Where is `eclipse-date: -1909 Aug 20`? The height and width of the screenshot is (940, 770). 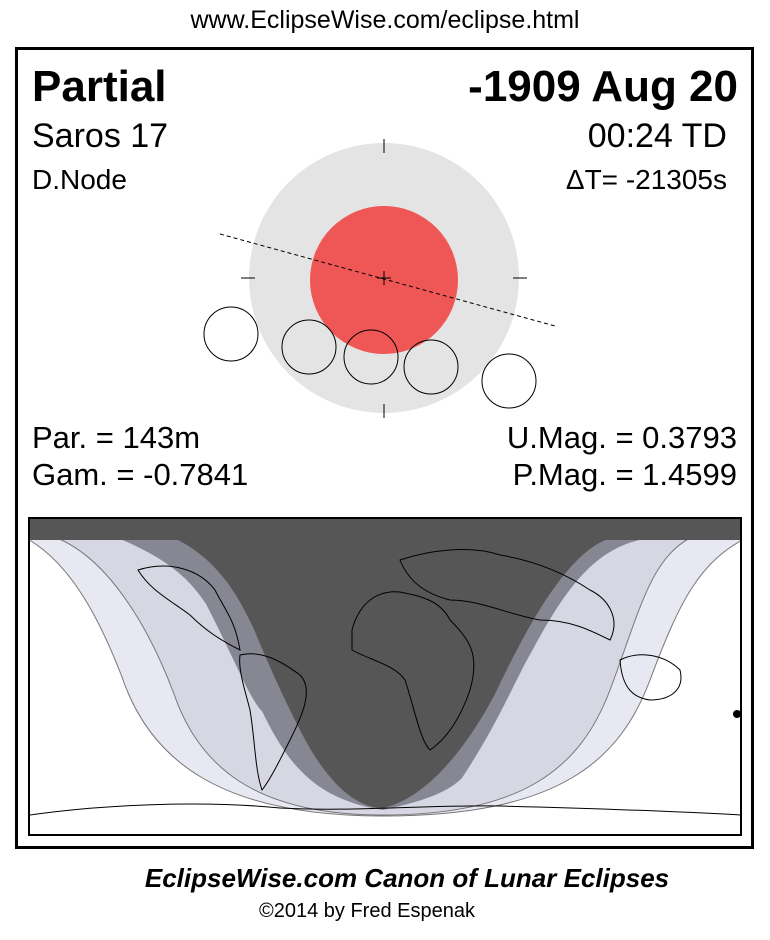 eclipse-date: -1909 Aug 20 is located at coordinates (603, 86).